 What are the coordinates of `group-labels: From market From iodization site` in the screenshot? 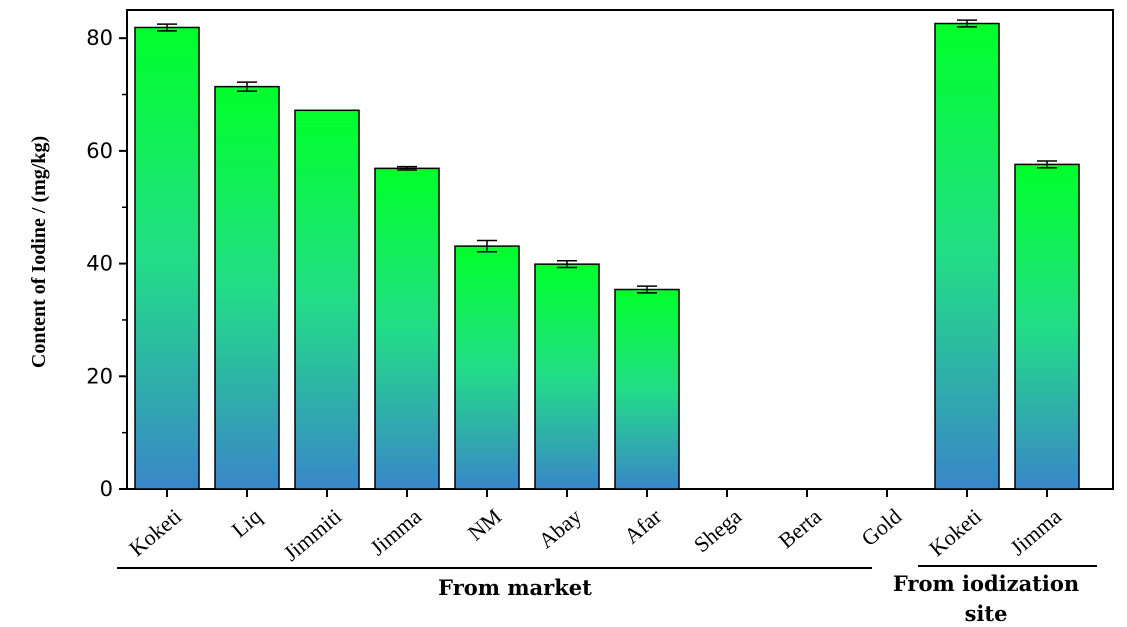 It's located at (607, 595).